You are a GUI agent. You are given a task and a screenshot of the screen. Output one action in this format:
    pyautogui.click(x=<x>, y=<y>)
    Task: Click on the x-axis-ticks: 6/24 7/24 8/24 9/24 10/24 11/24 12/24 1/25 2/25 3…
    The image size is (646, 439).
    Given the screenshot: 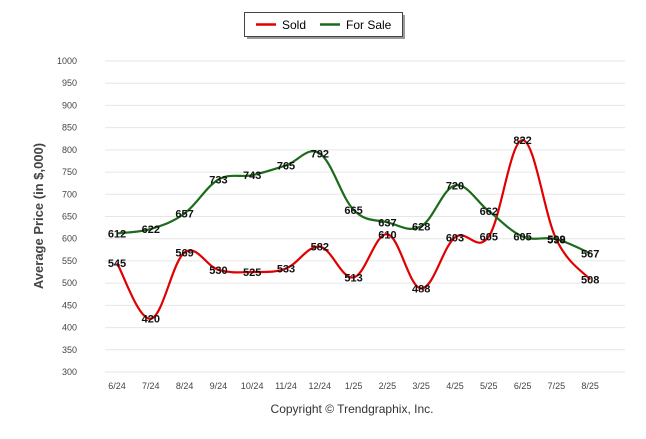 What is the action you would take?
    pyautogui.click(x=353, y=386)
    